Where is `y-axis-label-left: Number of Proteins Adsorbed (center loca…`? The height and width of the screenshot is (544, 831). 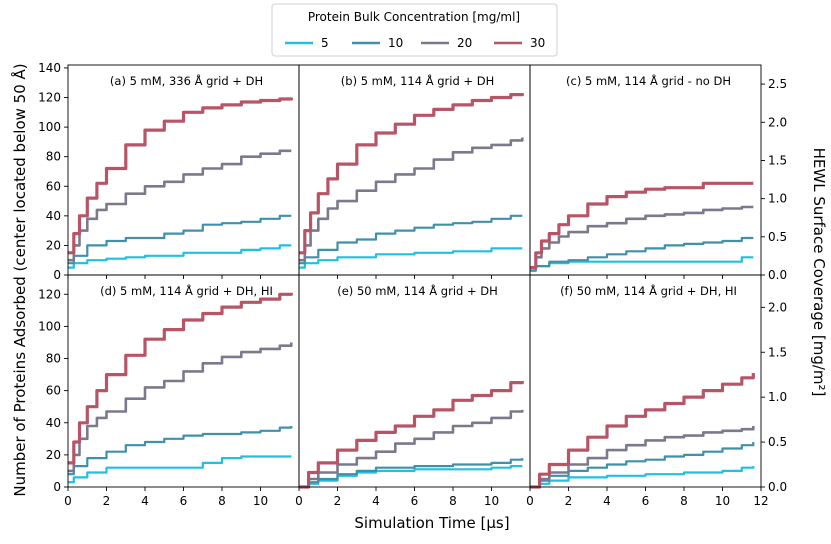
y-axis-label-left: Number of Proteins Adsorbed (center loca… is located at coordinates (19, 279).